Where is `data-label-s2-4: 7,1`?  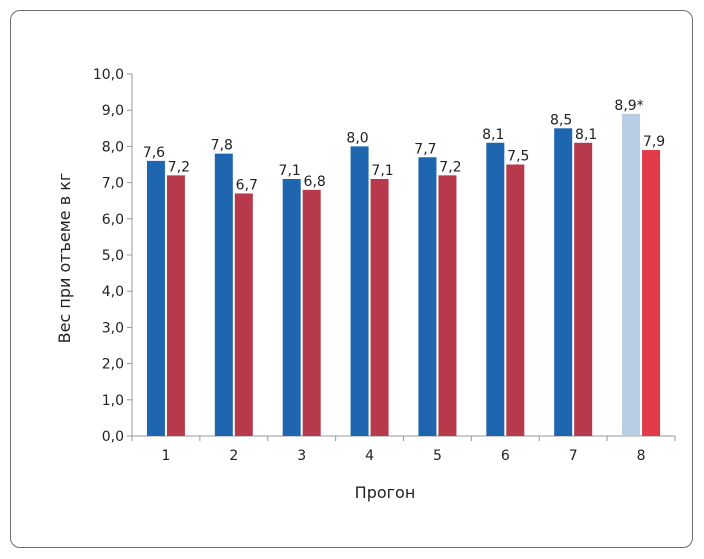 data-label-s2-4: 7,1 is located at coordinates (382, 171).